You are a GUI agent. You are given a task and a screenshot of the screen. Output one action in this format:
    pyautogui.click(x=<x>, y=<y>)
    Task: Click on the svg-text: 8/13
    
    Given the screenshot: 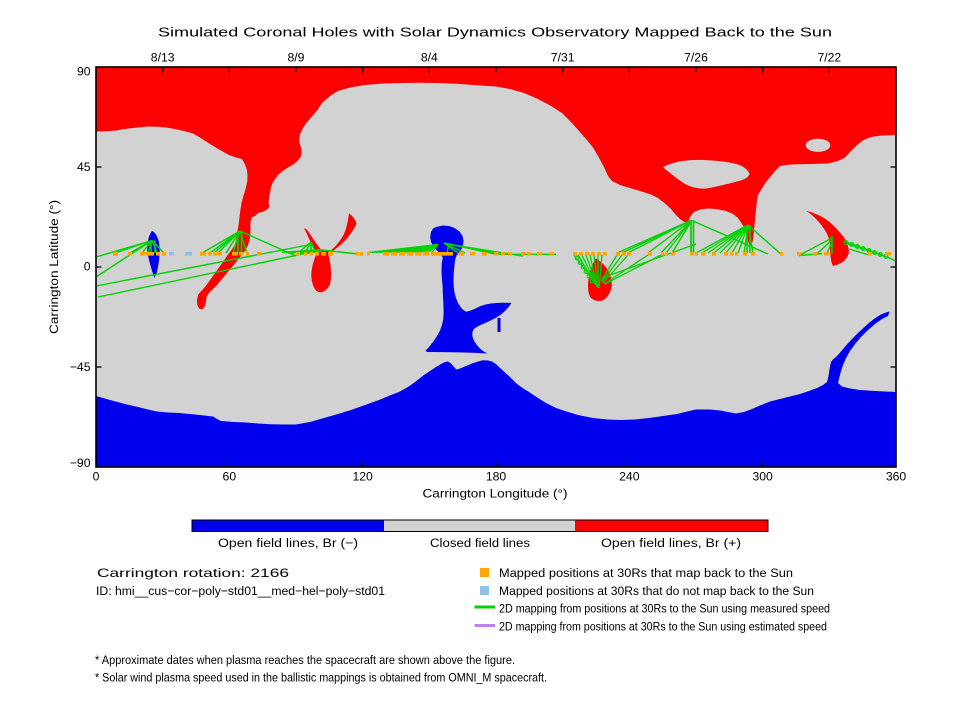 What is the action you would take?
    pyautogui.click(x=163, y=58)
    